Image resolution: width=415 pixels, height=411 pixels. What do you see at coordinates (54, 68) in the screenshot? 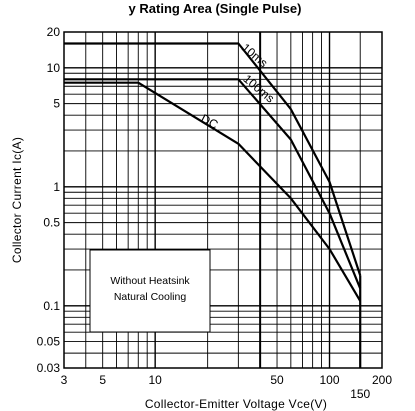
I see `y-tick-label: 10` at bounding box center [54, 68].